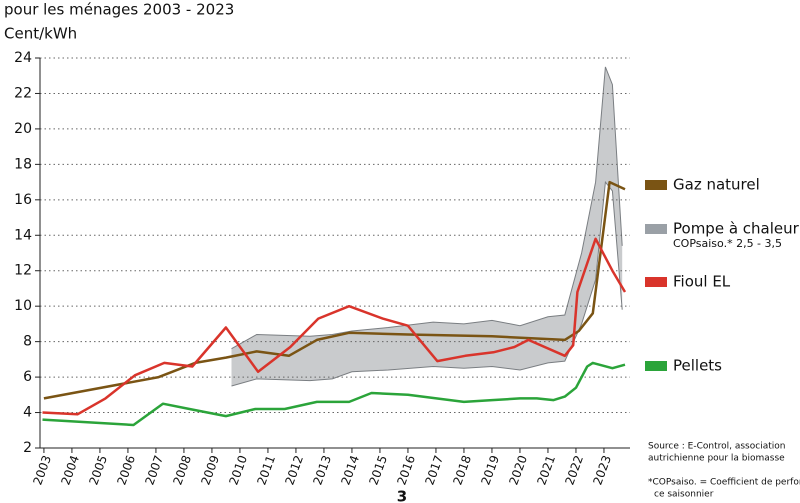  Describe the element at coordinates (402, 495) in the screenshot. I see `page-number: 3` at that location.